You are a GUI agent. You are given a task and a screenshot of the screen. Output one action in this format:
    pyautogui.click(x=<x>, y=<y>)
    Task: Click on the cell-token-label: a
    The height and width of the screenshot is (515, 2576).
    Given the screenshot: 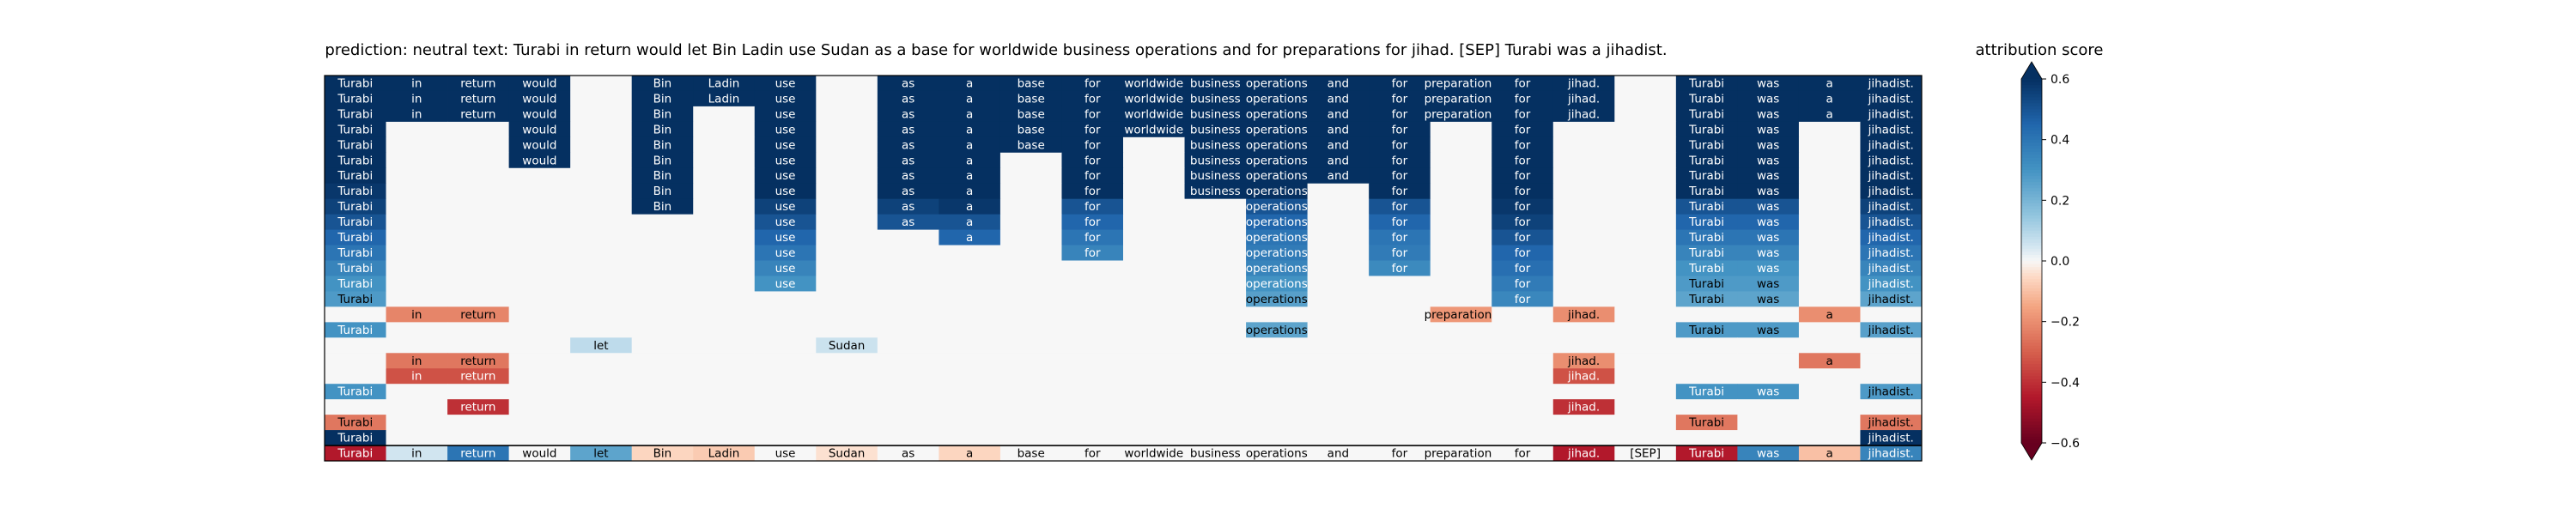 What is the action you would take?
    pyautogui.click(x=1829, y=361)
    